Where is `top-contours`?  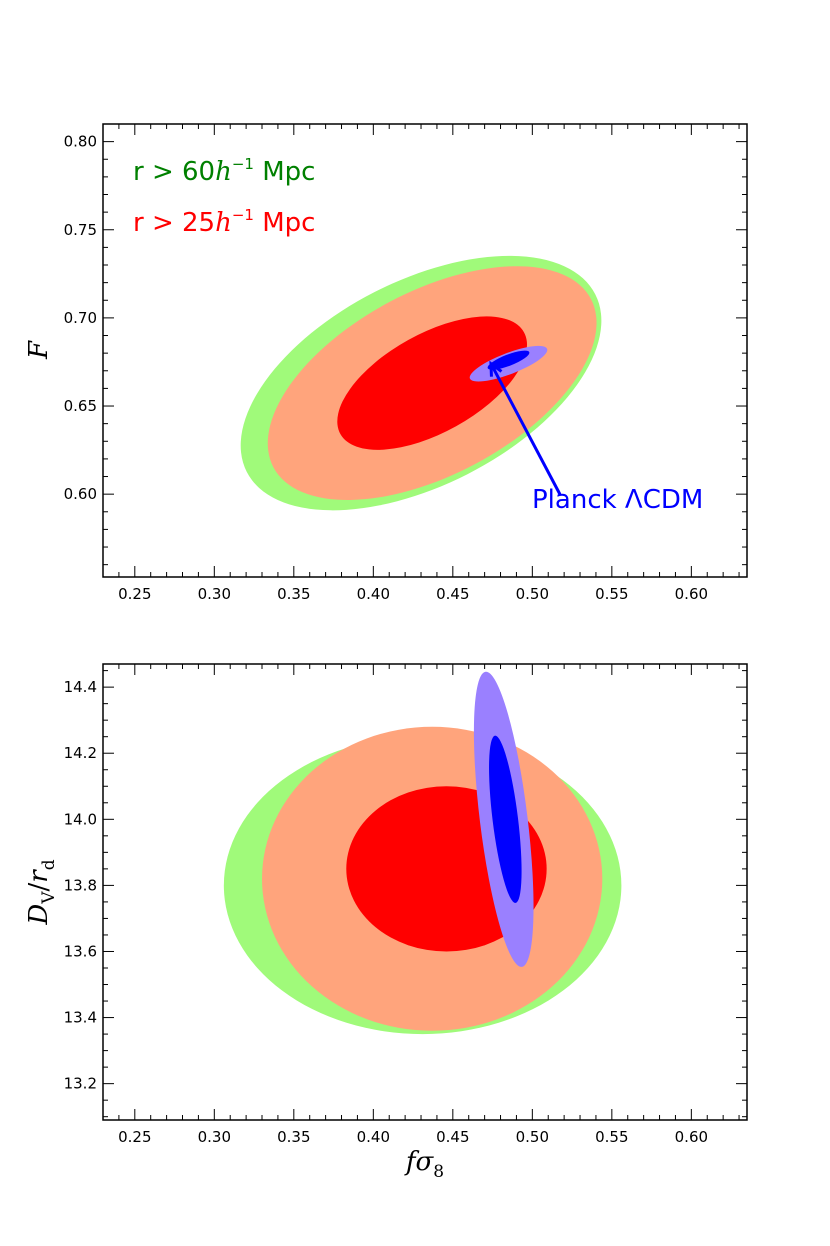
top-contours is located at coordinates (421, 383).